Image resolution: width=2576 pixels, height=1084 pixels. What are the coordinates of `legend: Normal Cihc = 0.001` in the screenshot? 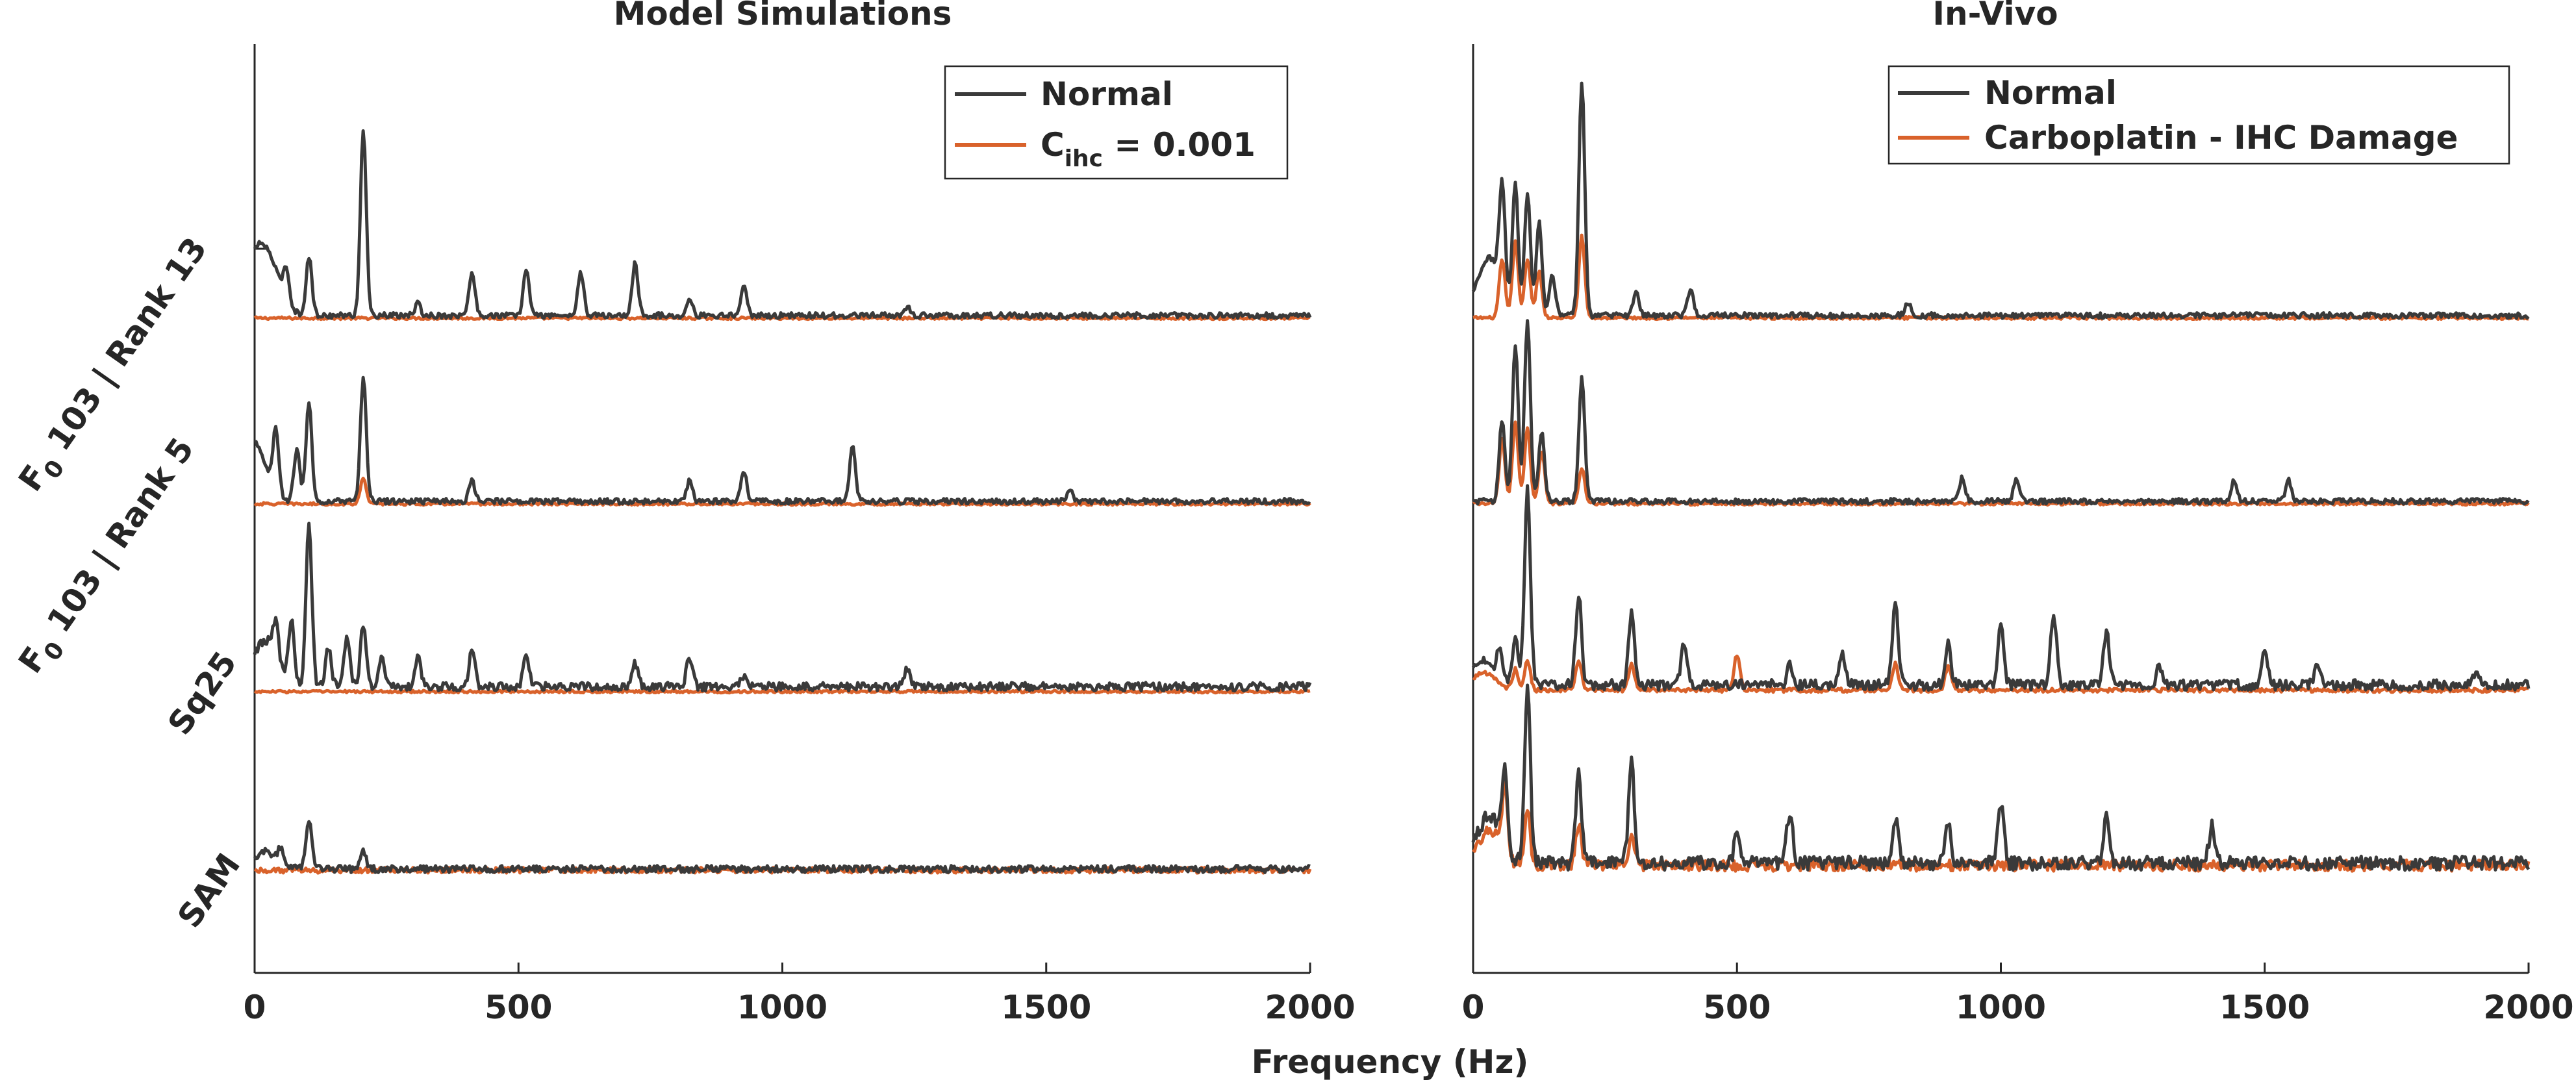 It's located at (1116, 122).